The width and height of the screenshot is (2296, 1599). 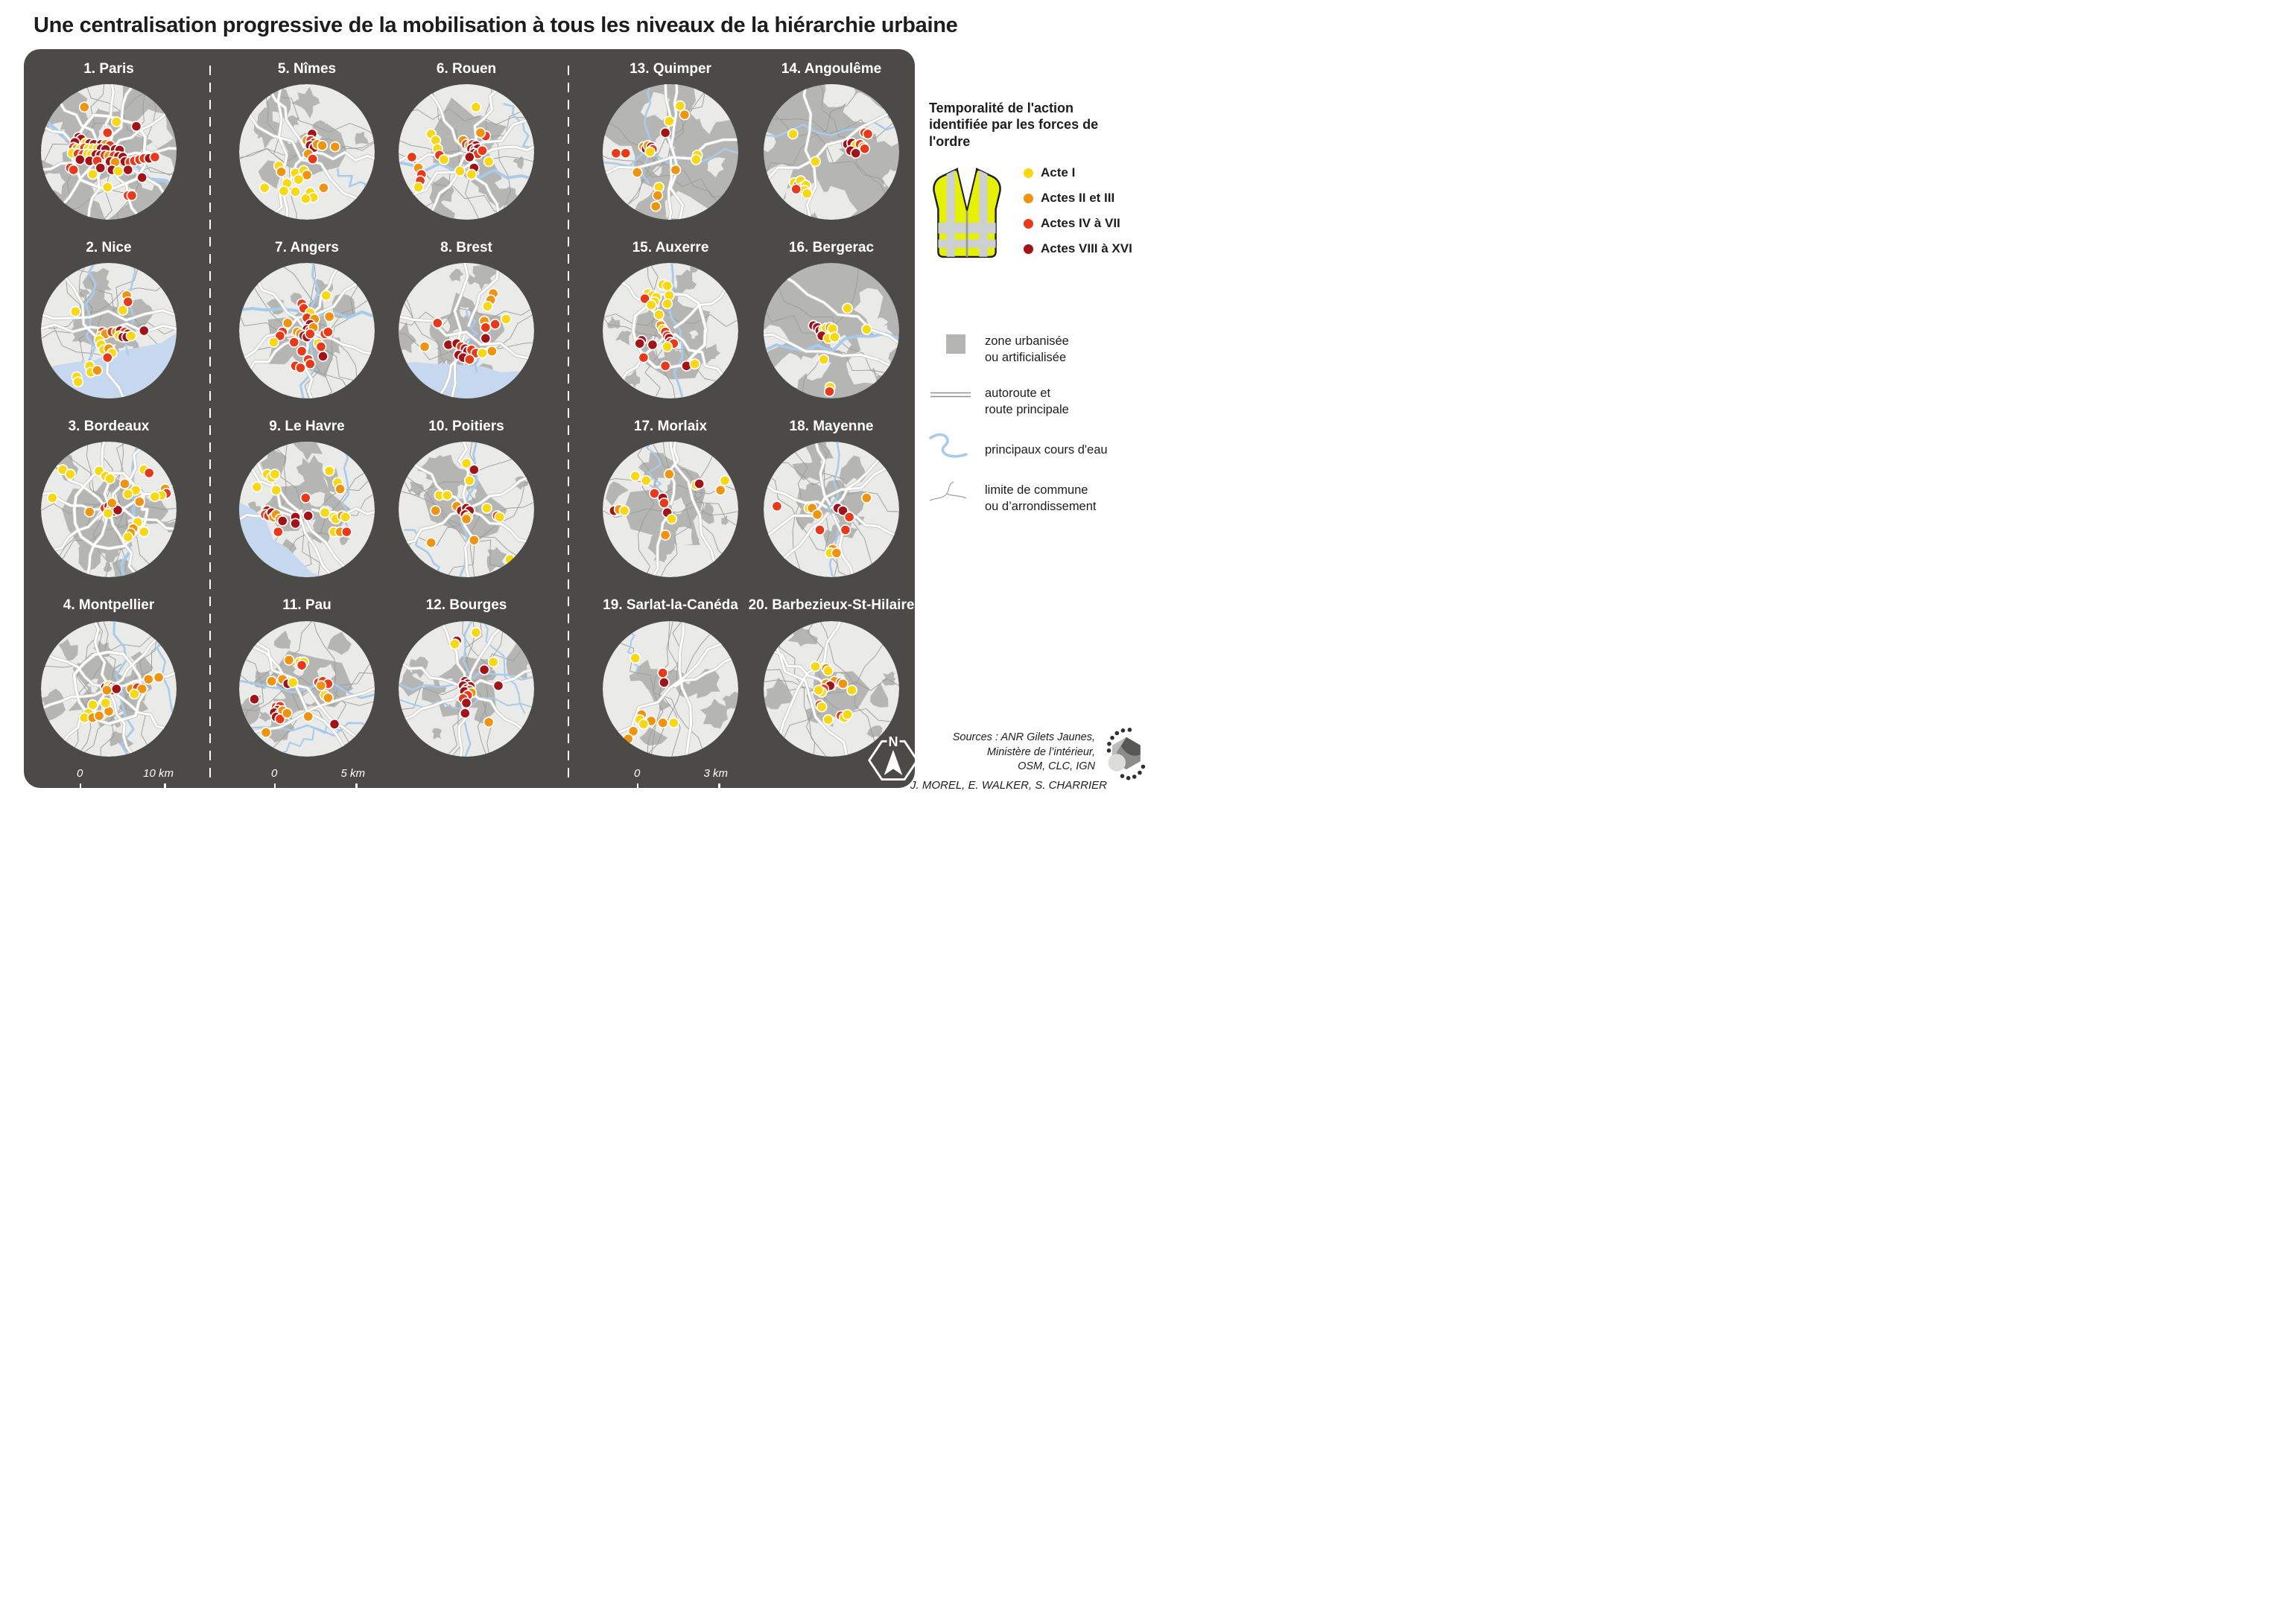 What do you see at coordinates (948, 445) in the screenshot?
I see `river-symbol-icon` at bounding box center [948, 445].